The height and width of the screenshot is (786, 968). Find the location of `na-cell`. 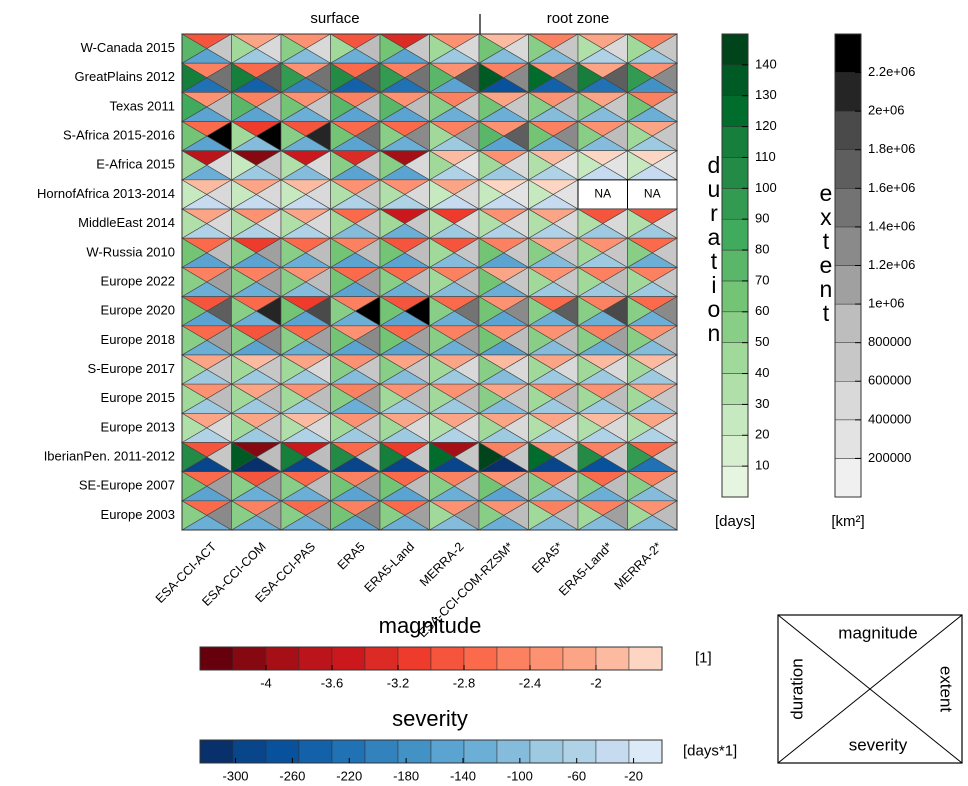

na-cell is located at coordinates (652, 194).